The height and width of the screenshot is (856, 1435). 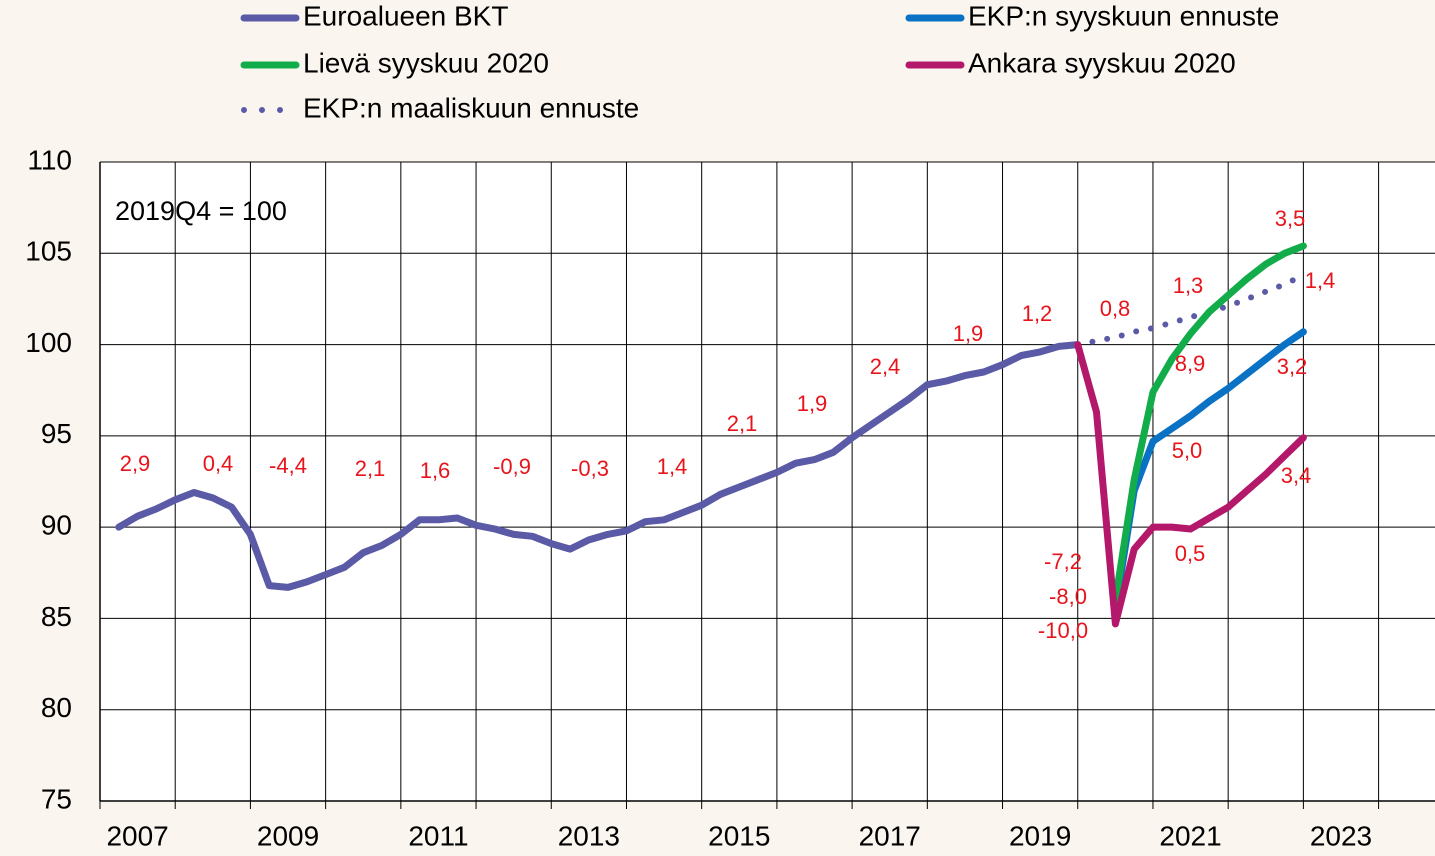 What do you see at coordinates (56, 707) in the screenshot?
I see `y-tick-label: 80` at bounding box center [56, 707].